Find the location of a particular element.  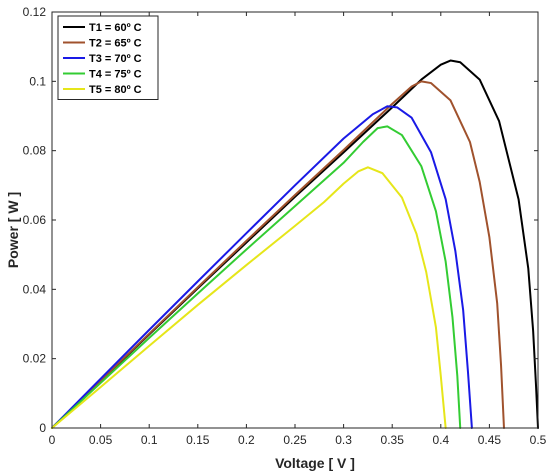

y-tick-label: 0.04 is located at coordinates (35, 289).